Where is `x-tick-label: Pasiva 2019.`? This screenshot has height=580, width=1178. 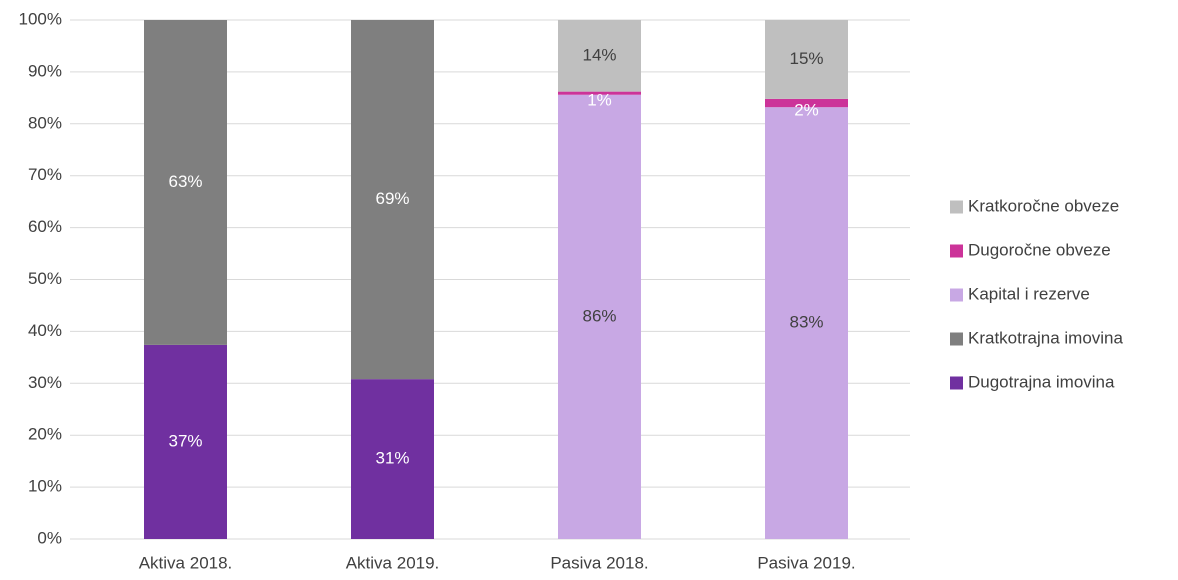
x-tick-label: Pasiva 2019. is located at coordinates (806, 562).